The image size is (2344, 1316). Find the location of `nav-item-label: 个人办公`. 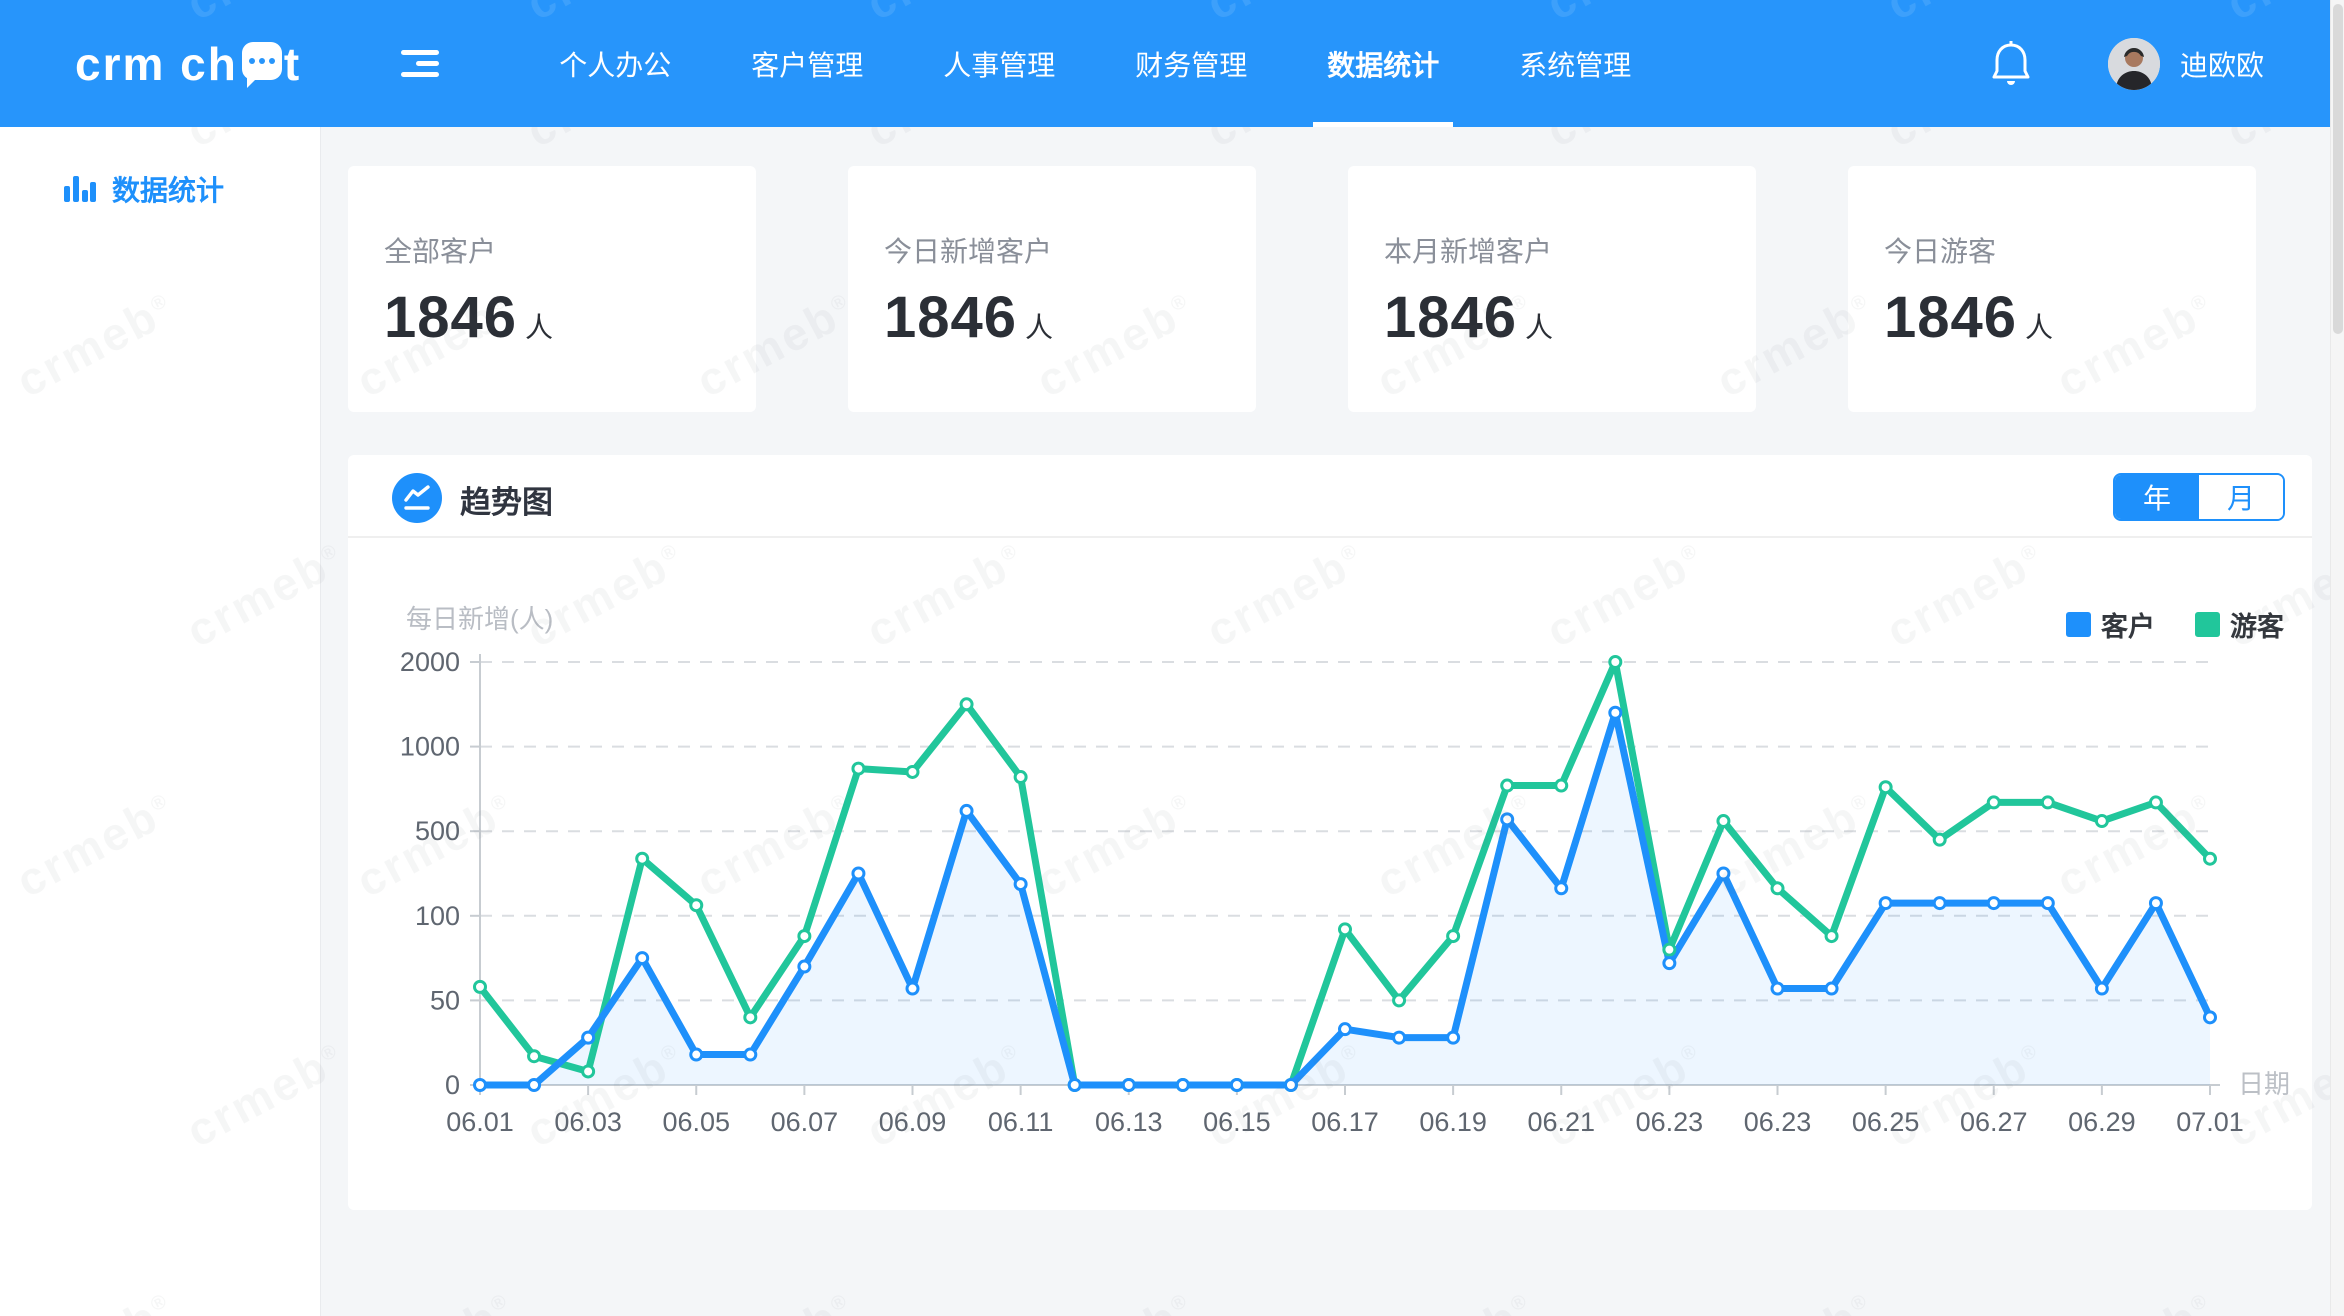

nav-item-label: 个人办公 is located at coordinates (615, 65).